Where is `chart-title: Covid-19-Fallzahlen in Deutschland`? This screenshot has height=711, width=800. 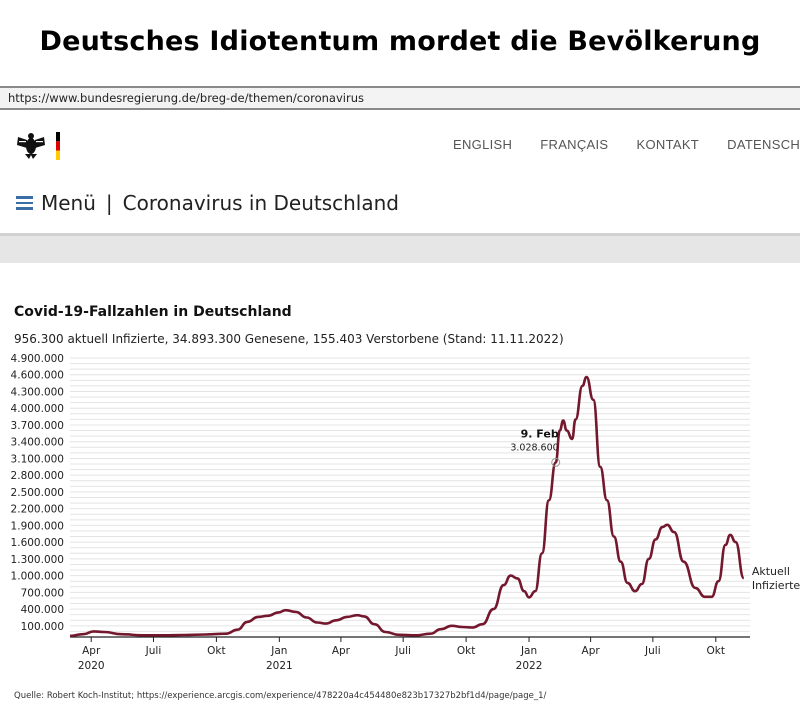
chart-title: Covid-19-Fallzahlen in Deutschland is located at coordinates (153, 312).